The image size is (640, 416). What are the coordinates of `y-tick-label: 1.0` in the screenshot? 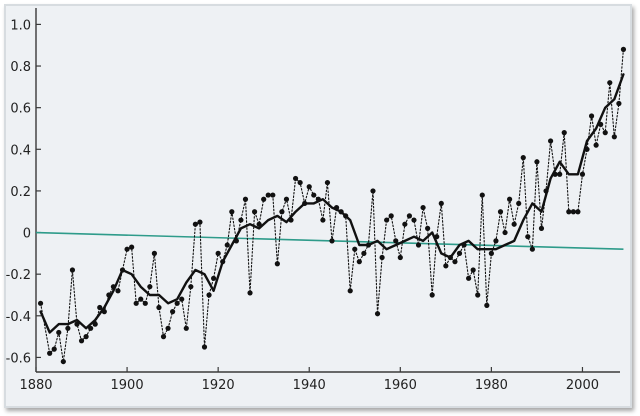 It's located at (20, 25).